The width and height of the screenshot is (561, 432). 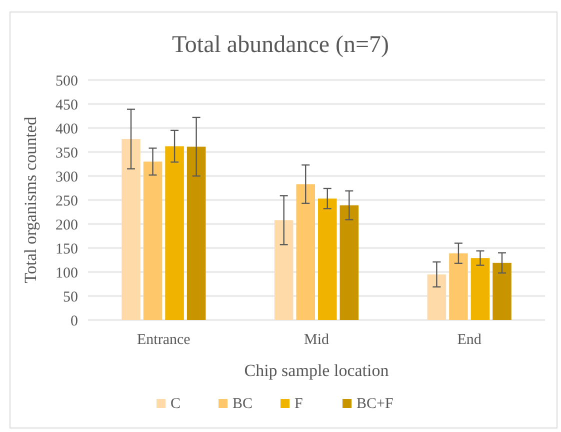 I want to click on legend-label: C, so click(x=175, y=404).